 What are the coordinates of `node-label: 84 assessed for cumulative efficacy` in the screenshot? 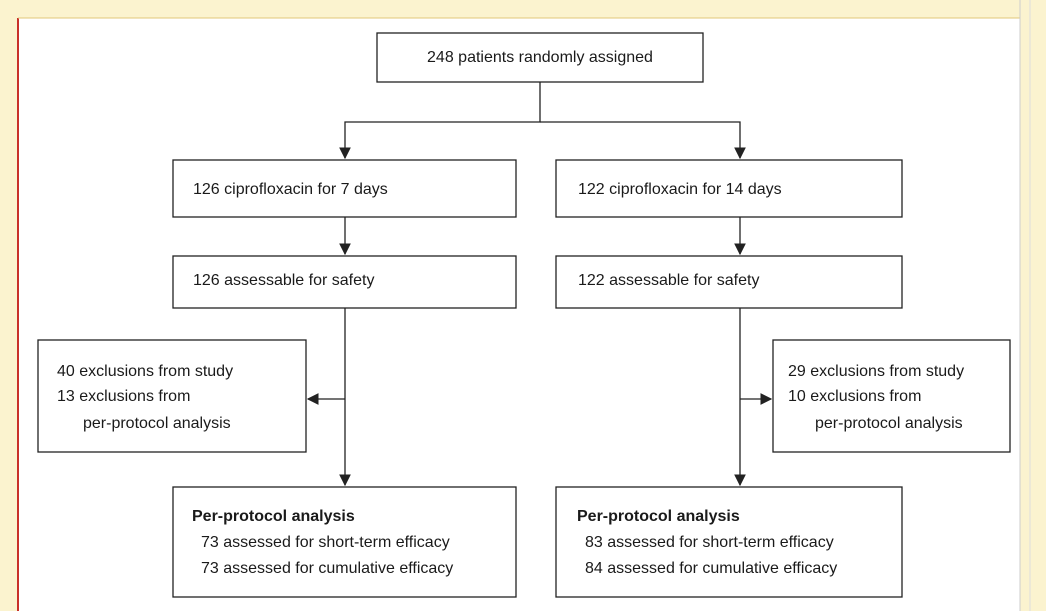 It's located at (711, 568).